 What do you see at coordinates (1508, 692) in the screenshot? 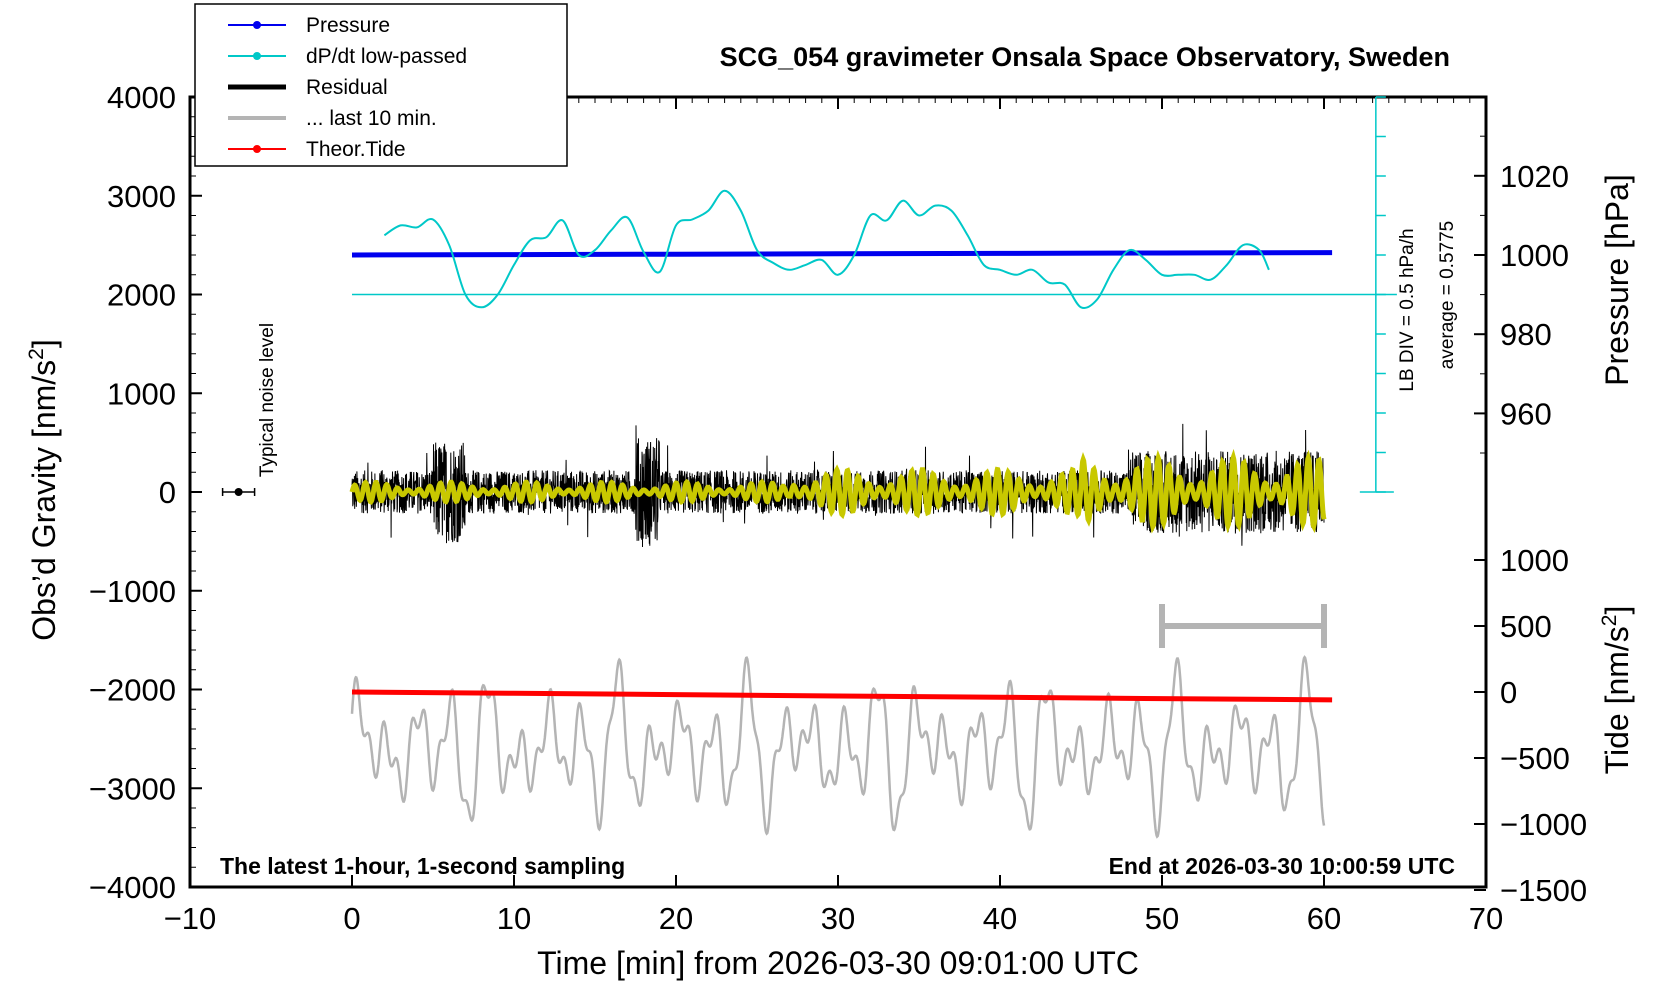
I see `tide-tick-label: 0` at bounding box center [1508, 692].